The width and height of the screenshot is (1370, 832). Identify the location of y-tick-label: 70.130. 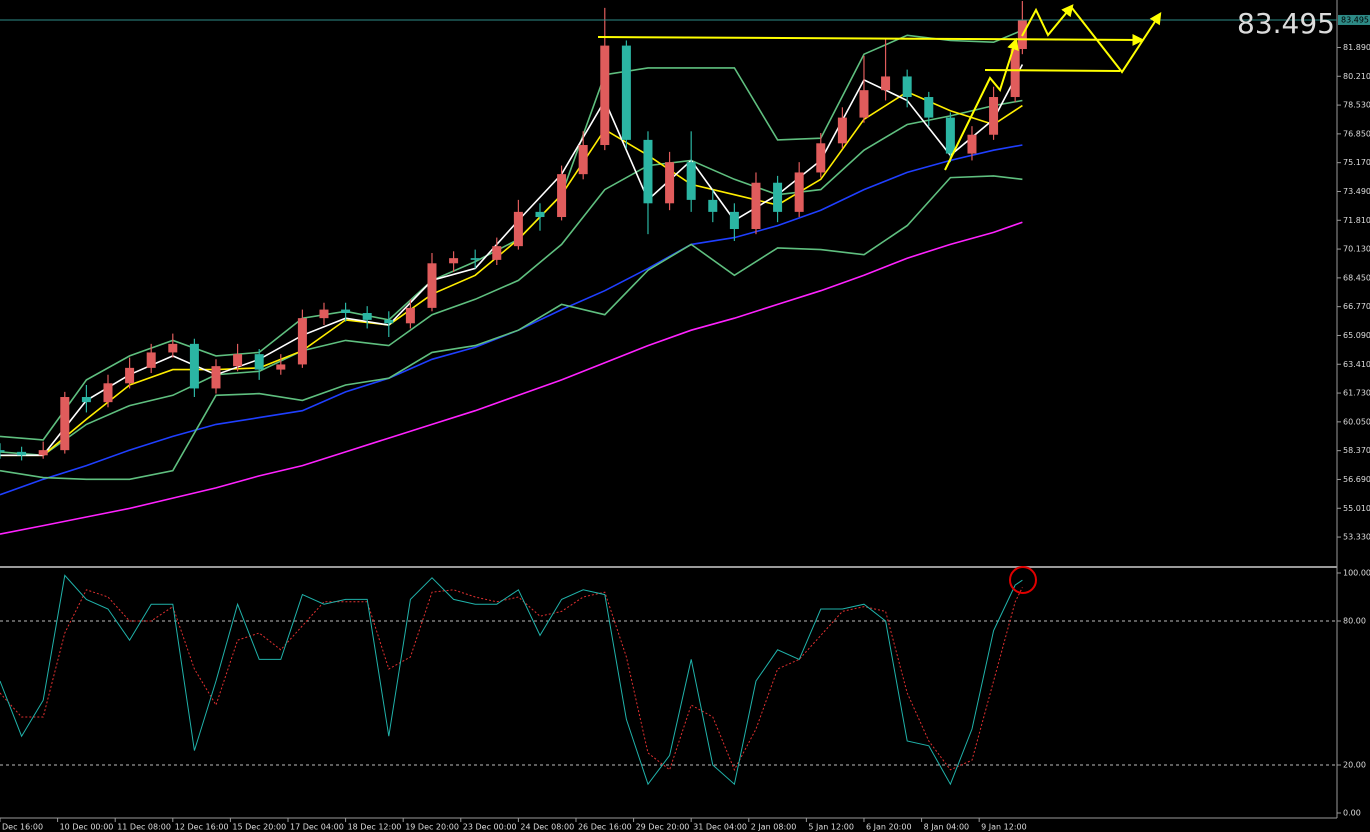
(1356, 249).